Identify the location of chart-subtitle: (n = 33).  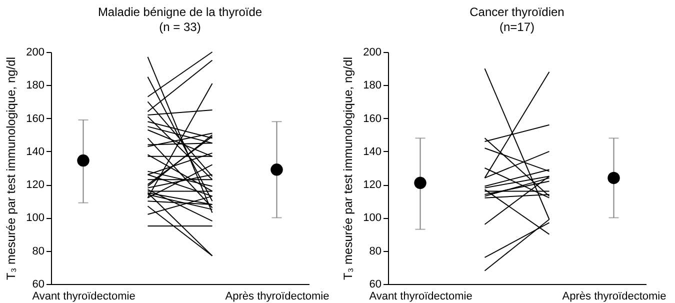
(180, 27).